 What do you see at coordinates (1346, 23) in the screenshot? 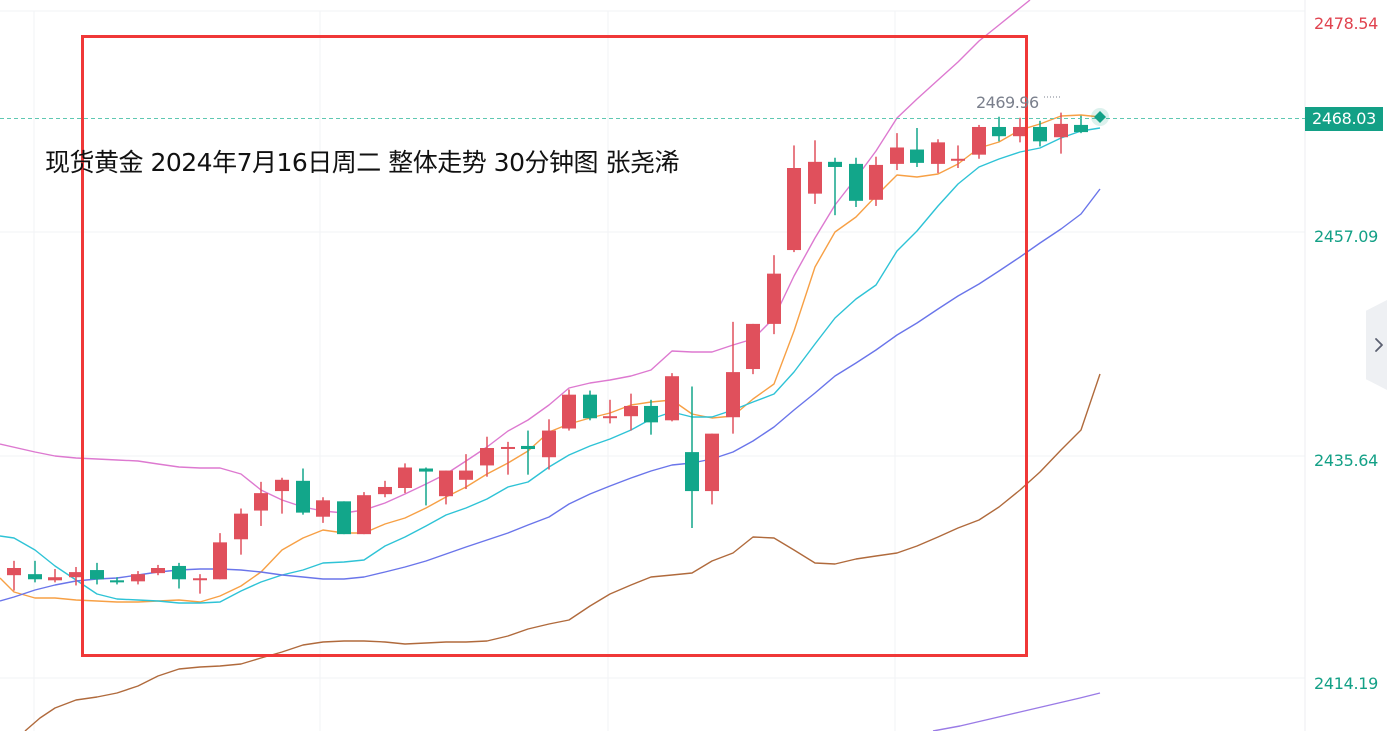
I see `price-axis-label: 2478.54` at bounding box center [1346, 23].